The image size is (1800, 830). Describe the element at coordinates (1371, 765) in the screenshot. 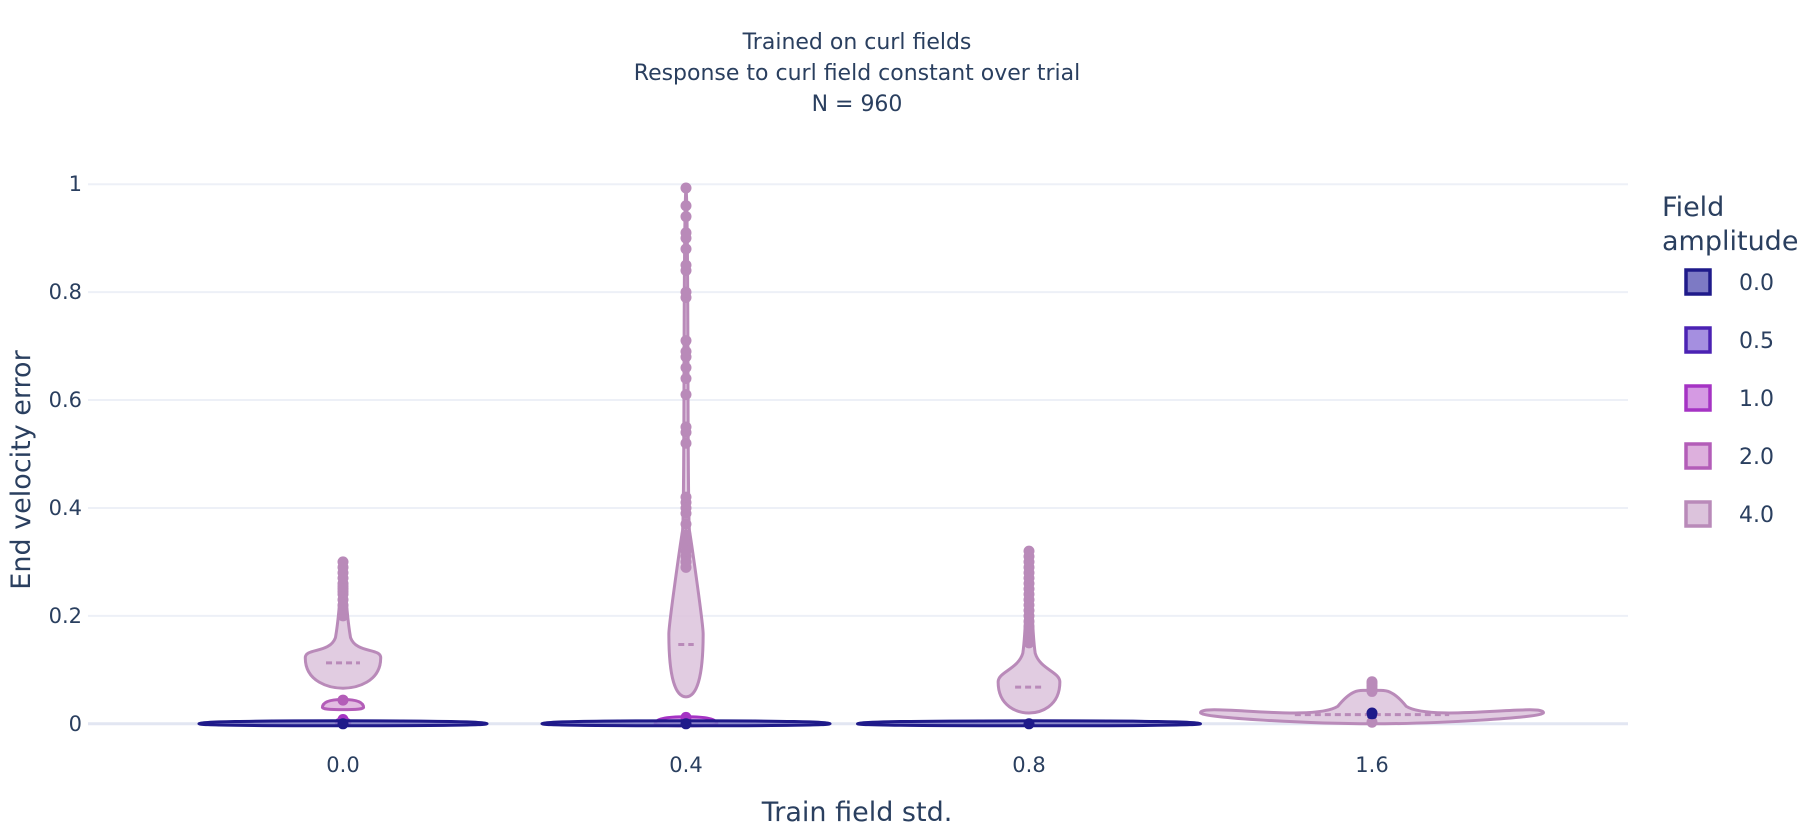

I see `x-tick-label: 1.6` at that location.